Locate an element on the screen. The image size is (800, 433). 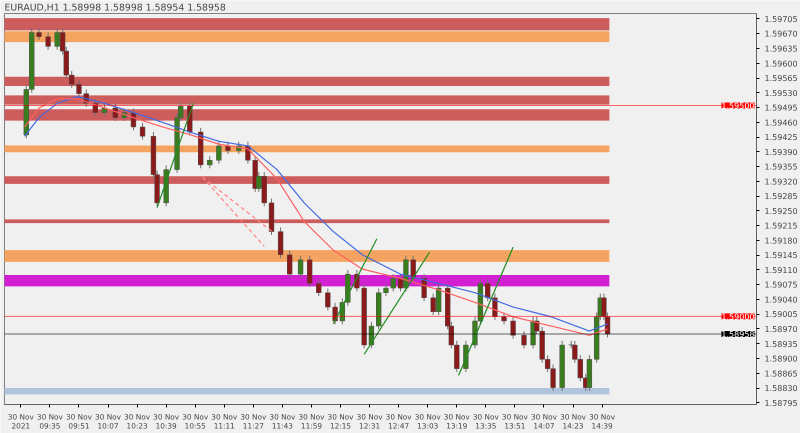
y-tick-label: 1.59495 is located at coordinates (781, 108).